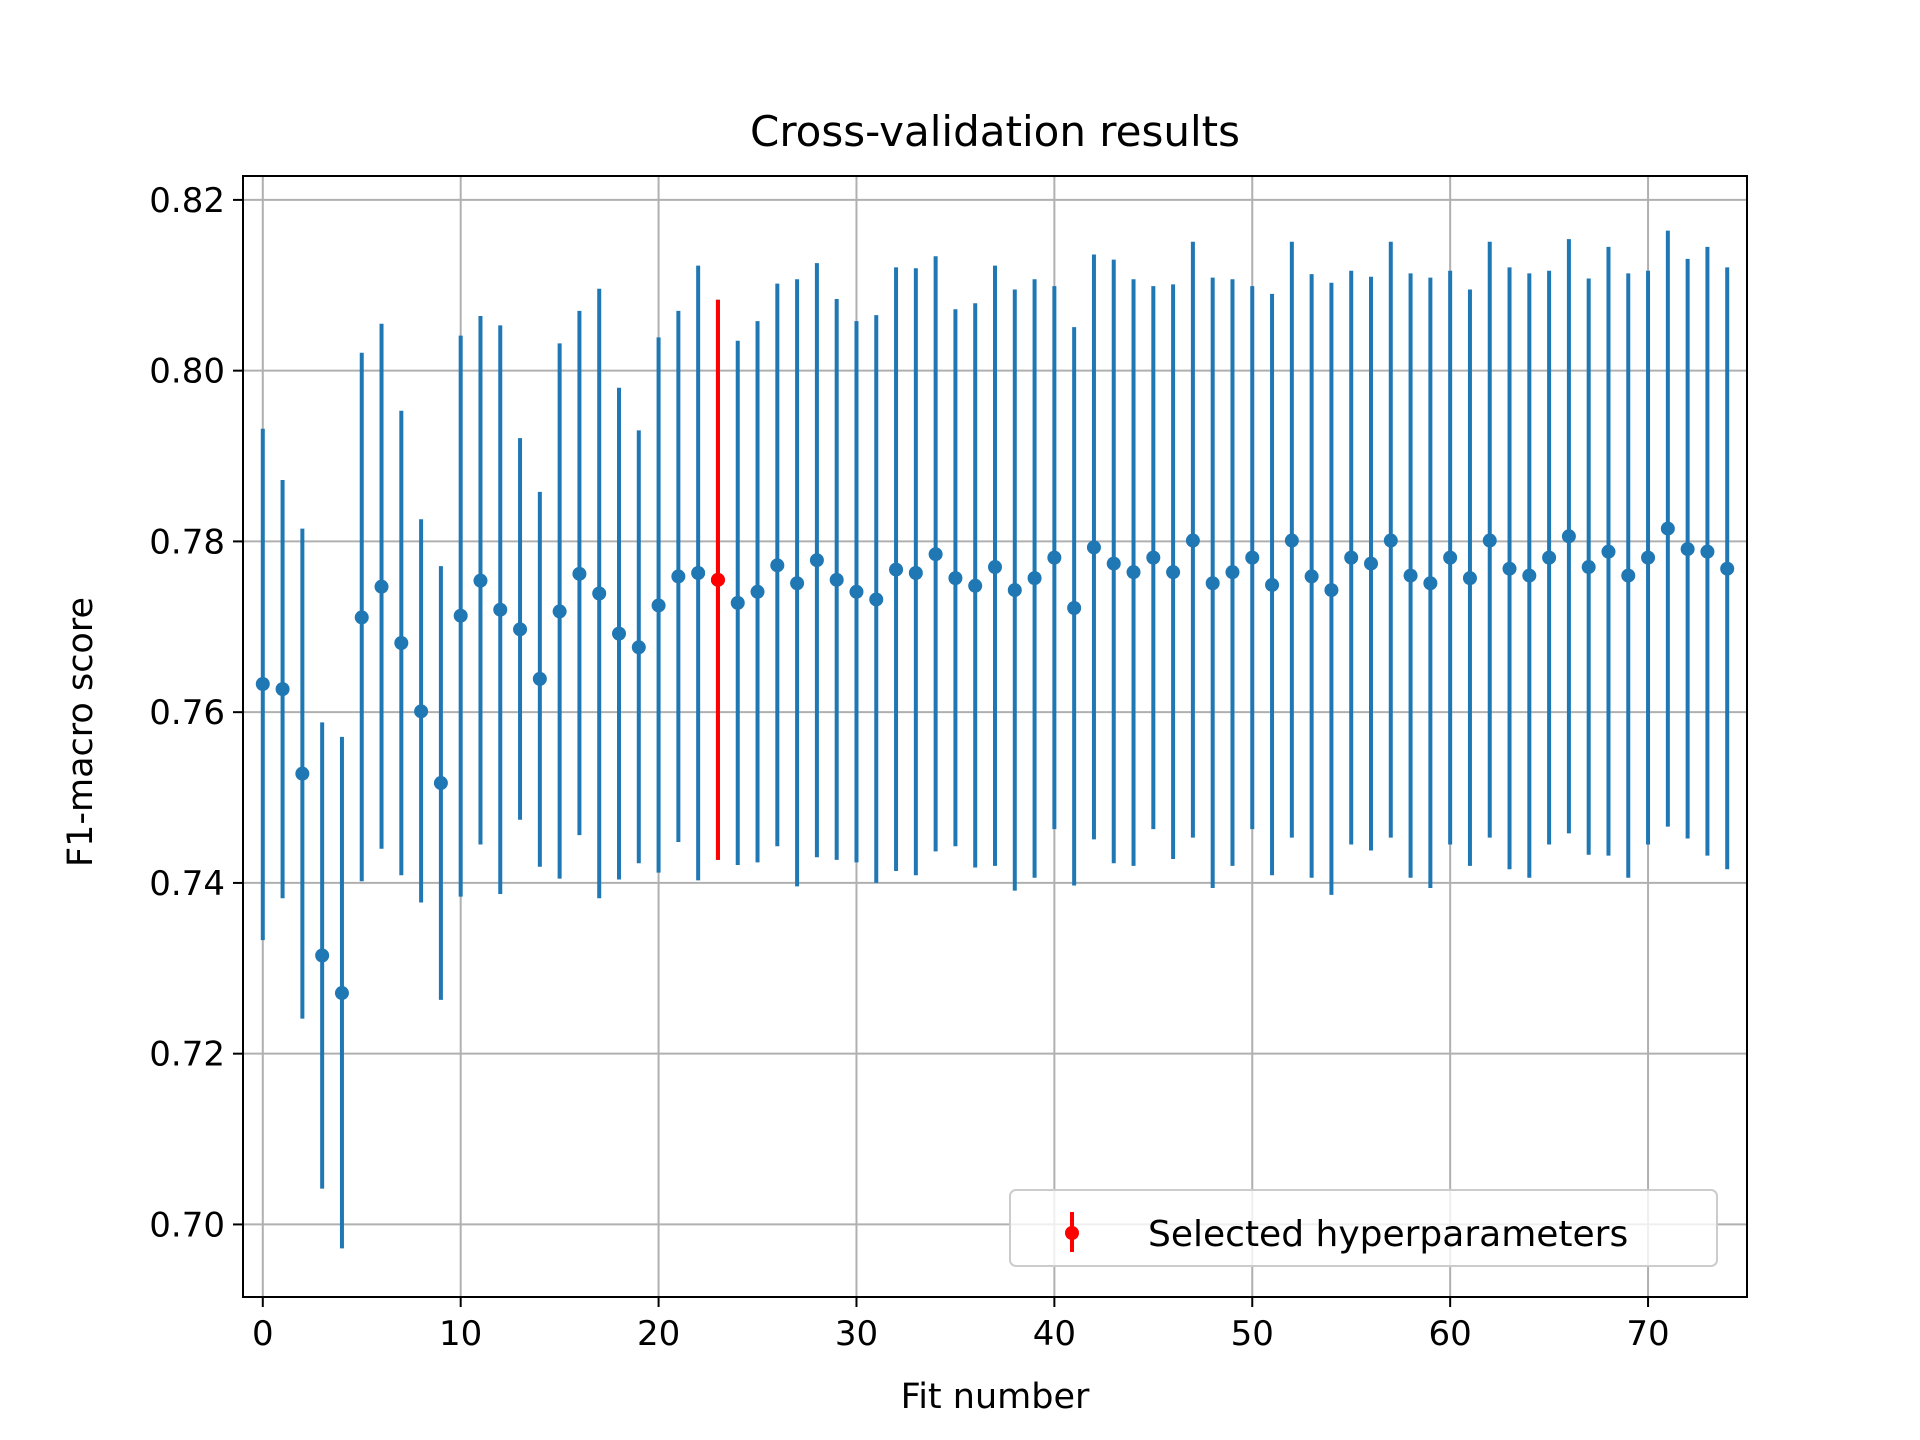 The height and width of the screenshot is (1440, 1920). Describe the element at coordinates (1388, 1234) in the screenshot. I see `legend-label: Selected hyperparameters` at that location.